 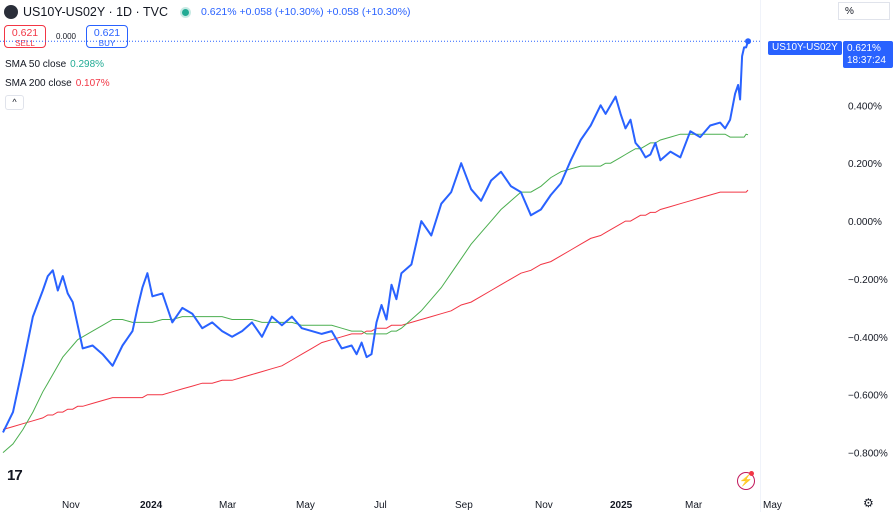 What do you see at coordinates (760, 256) in the screenshot?
I see `price-axis-separator` at bounding box center [760, 256].